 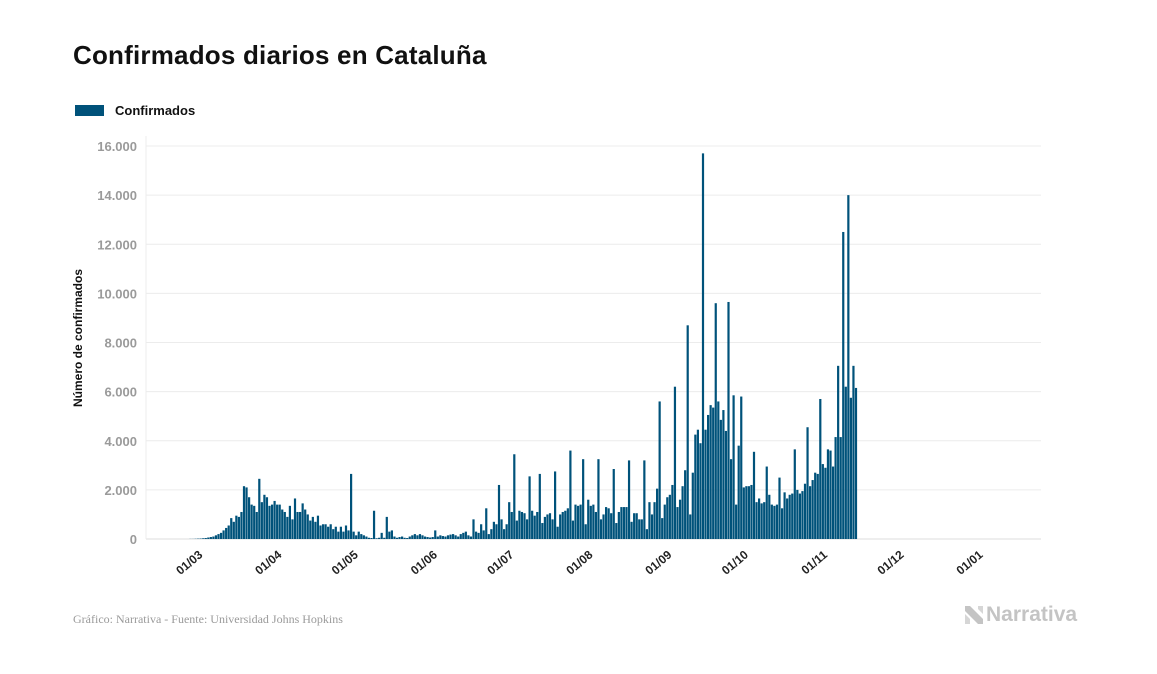 What do you see at coordinates (89, 110) in the screenshot?
I see `legend-swatch` at bounding box center [89, 110].